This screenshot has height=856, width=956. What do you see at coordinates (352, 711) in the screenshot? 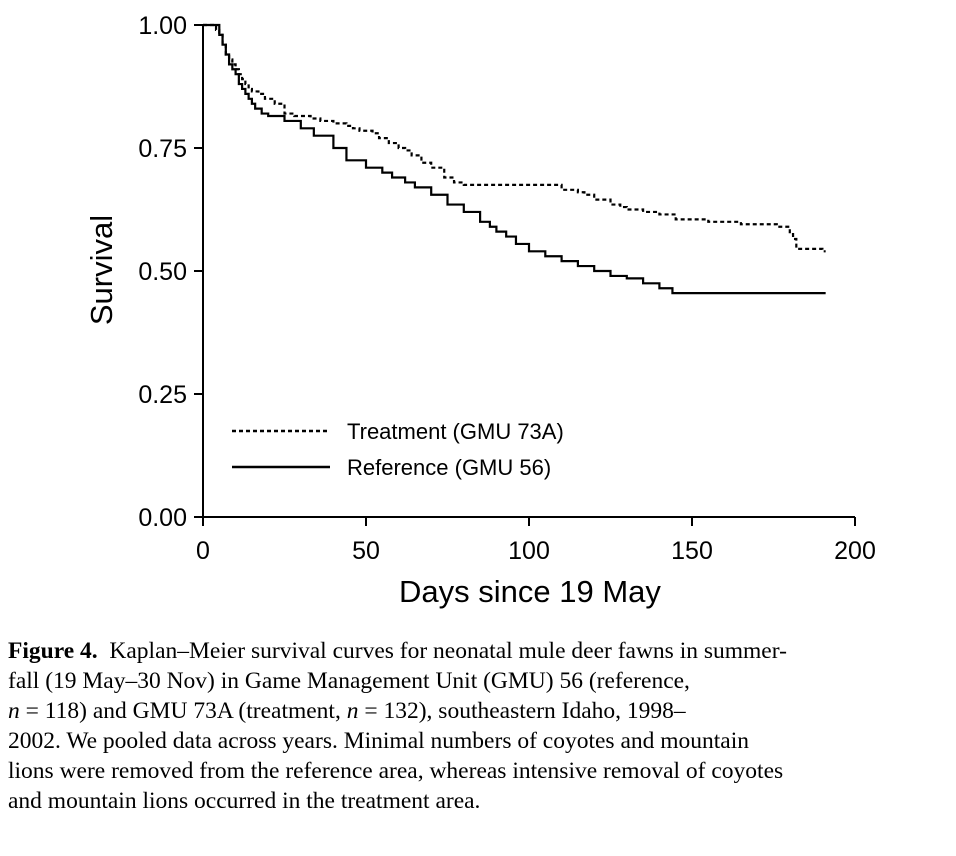
I see `caption-n-var-2: n` at bounding box center [352, 711].